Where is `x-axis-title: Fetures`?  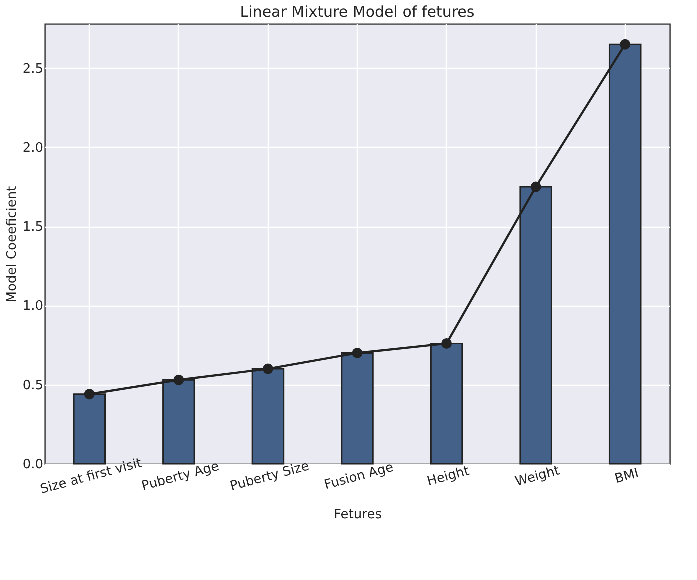 x-axis-title: Fetures is located at coordinates (358, 515).